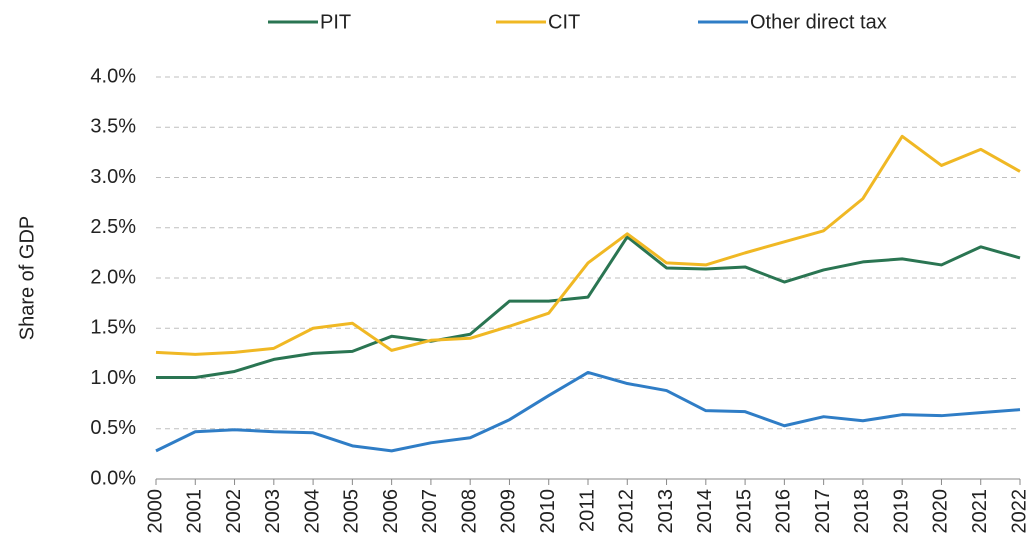 The height and width of the screenshot is (559, 1034). I want to click on y-tick-label: 0.0%, so click(113, 478).